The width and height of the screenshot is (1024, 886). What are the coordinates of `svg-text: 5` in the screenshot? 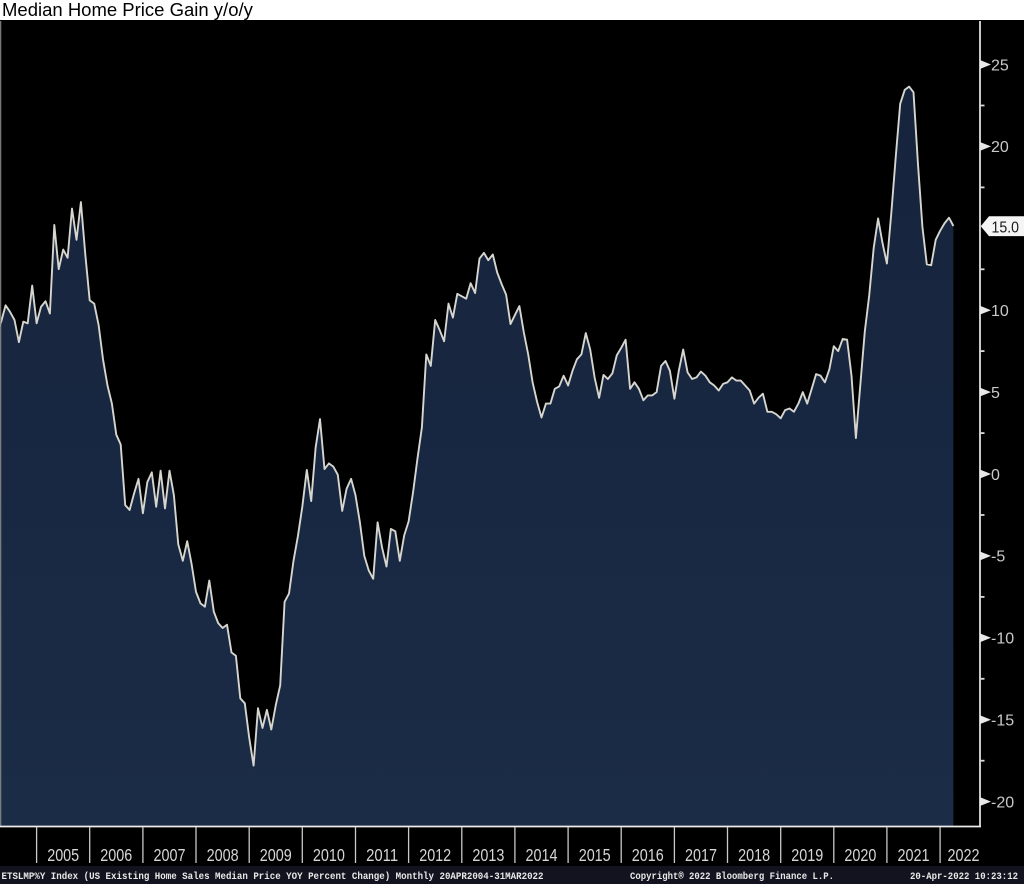 It's located at (995, 393).